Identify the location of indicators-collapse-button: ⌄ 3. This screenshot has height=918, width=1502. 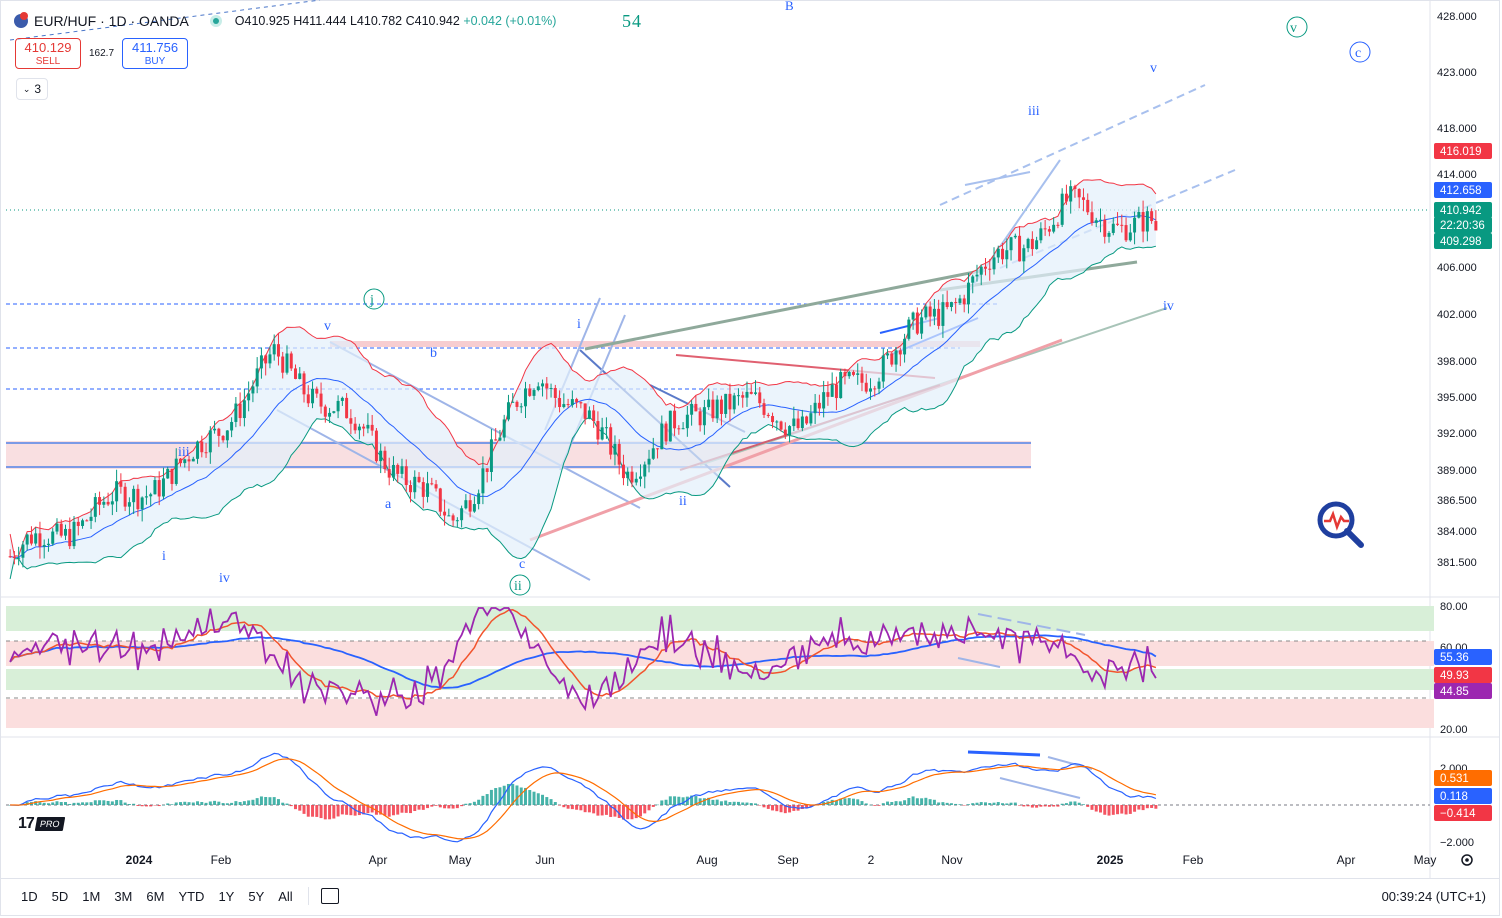
(32, 89).